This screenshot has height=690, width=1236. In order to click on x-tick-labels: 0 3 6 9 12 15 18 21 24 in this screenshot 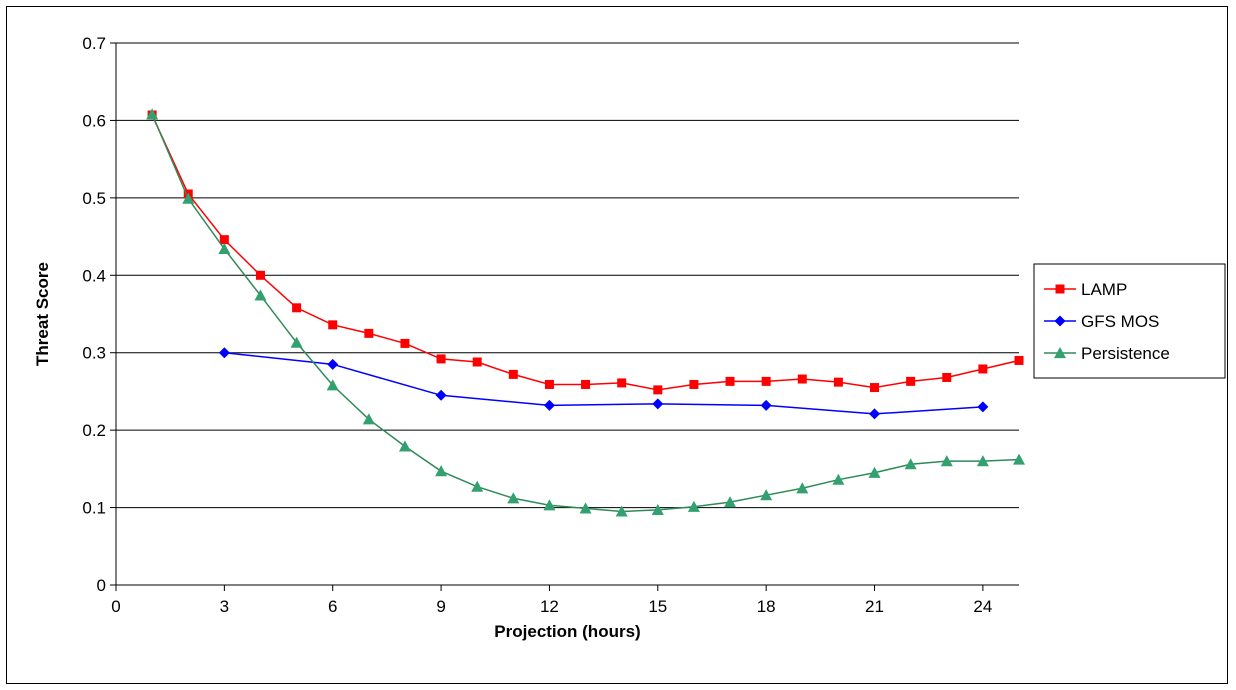, I will do `click(551, 600)`.